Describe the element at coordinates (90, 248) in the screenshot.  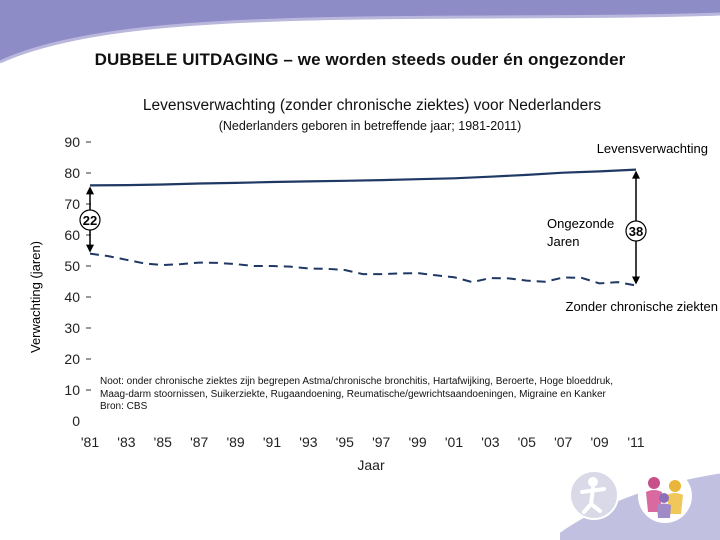
I see `gap-arrow-start-head-down` at that location.